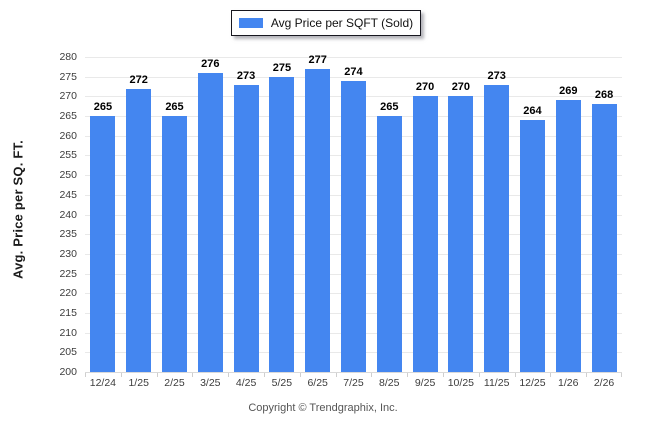 This screenshot has height=434, width=646. What do you see at coordinates (68, 57) in the screenshot?
I see `y-tick-label: 280` at bounding box center [68, 57].